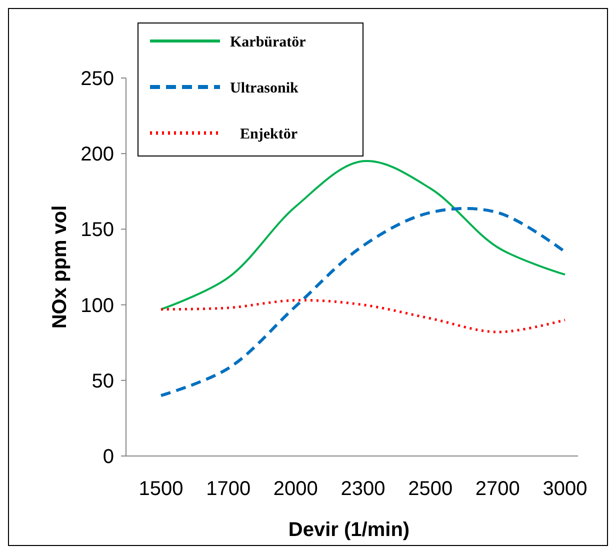  Describe the element at coordinates (295, 489) in the screenshot. I see `x-tick-label: 2000` at that location.